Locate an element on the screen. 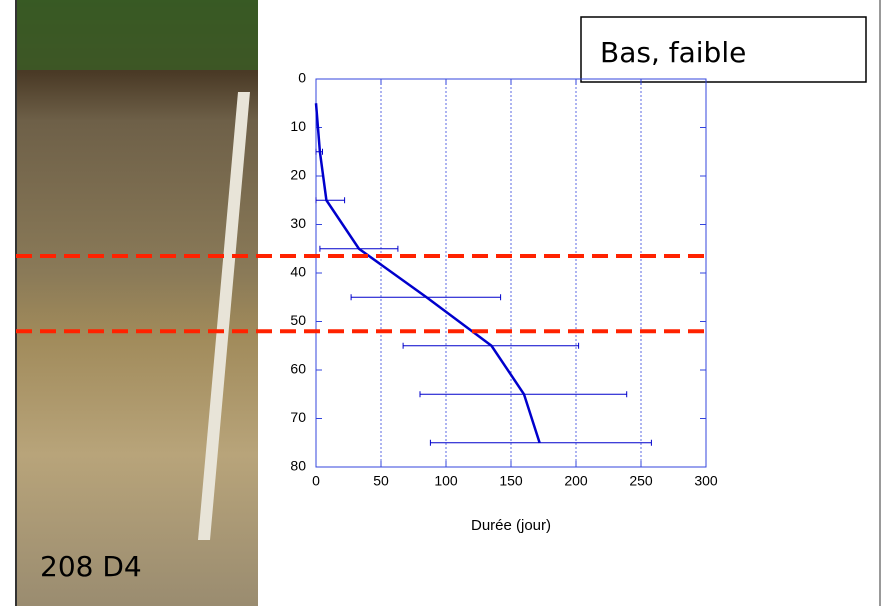 This screenshot has height=606, width=884. title-box is located at coordinates (723, 49).